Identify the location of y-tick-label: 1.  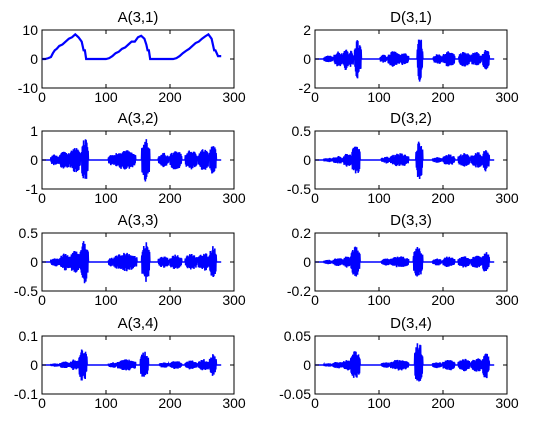
(34, 131).